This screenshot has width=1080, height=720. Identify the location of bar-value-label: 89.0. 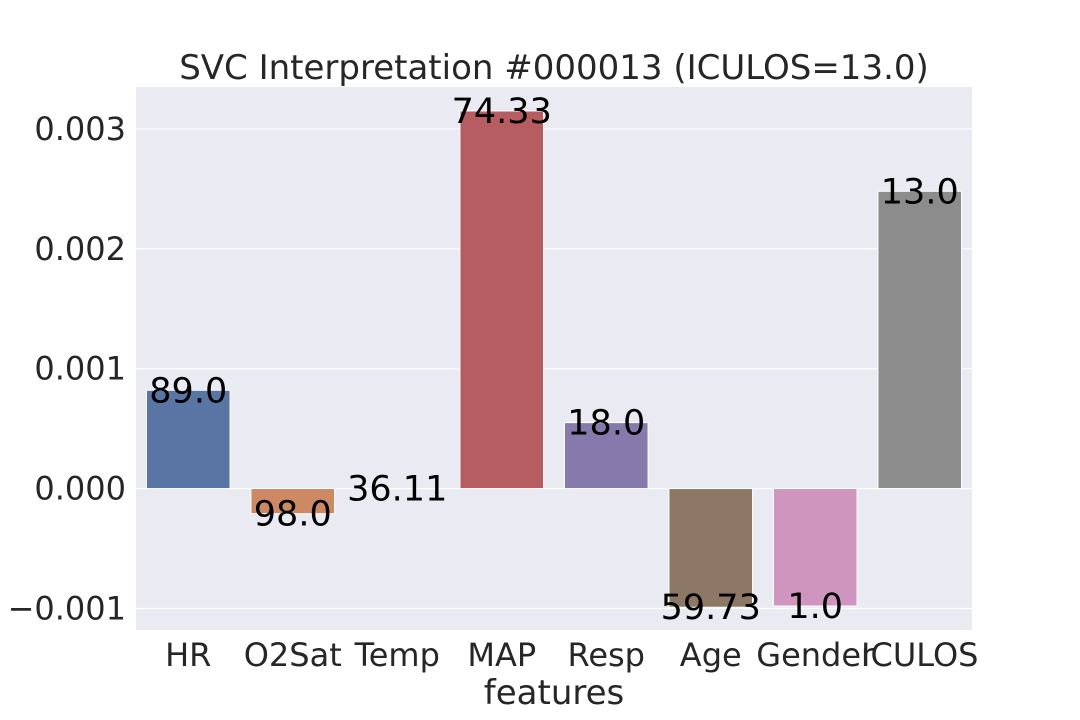
(188, 391).